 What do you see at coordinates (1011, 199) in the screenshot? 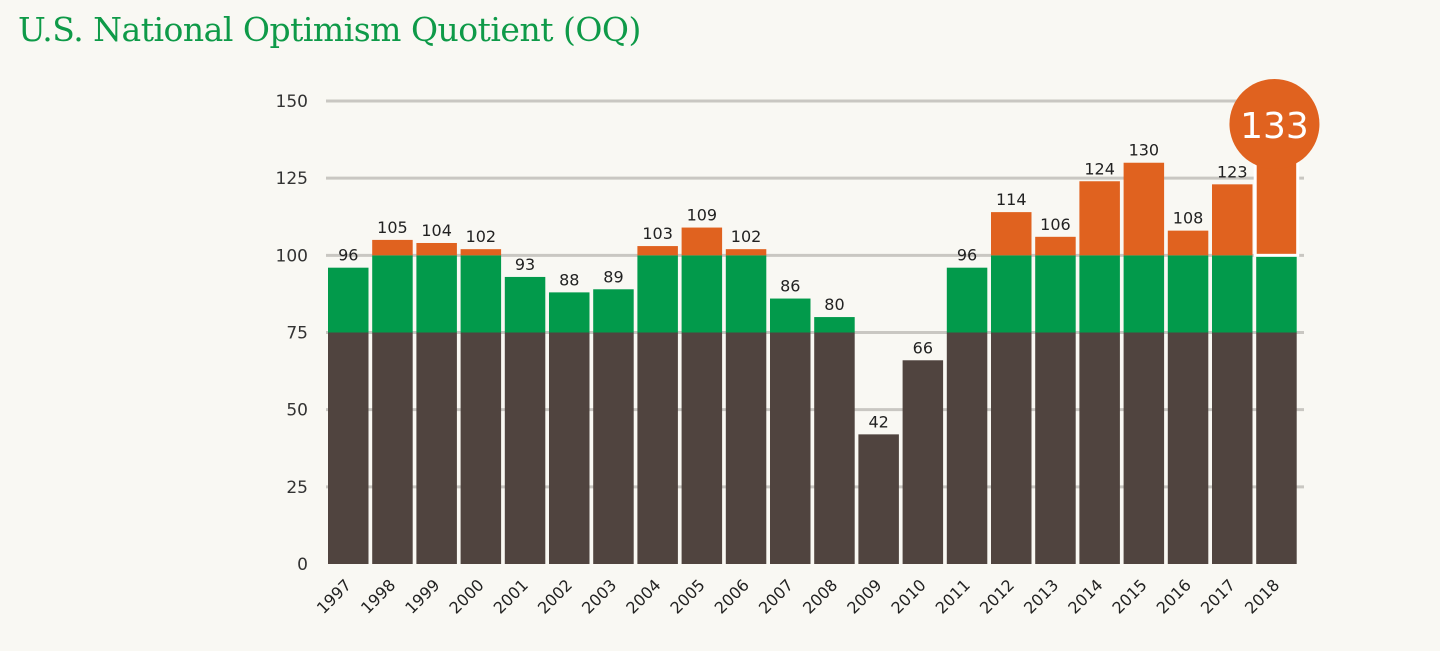
I see `data-label: 114` at bounding box center [1011, 199].